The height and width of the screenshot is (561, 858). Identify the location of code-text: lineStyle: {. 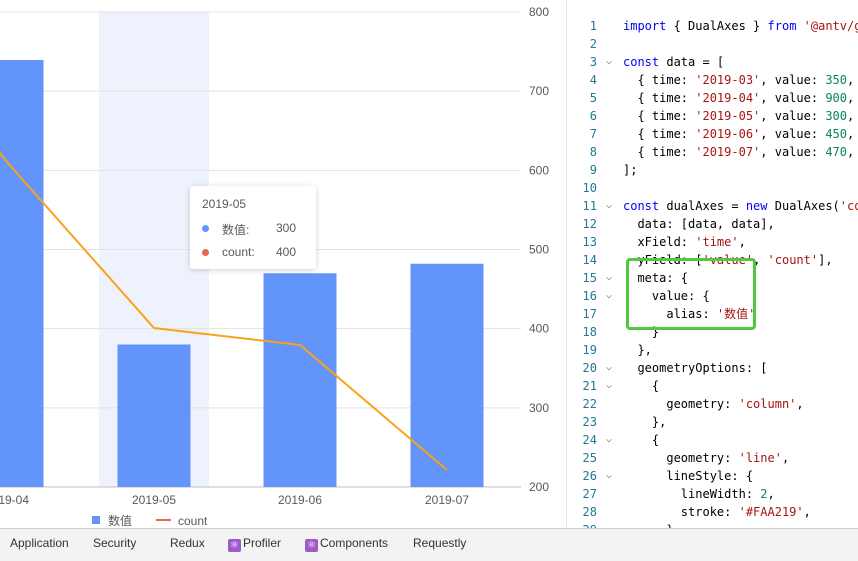
(688, 476).